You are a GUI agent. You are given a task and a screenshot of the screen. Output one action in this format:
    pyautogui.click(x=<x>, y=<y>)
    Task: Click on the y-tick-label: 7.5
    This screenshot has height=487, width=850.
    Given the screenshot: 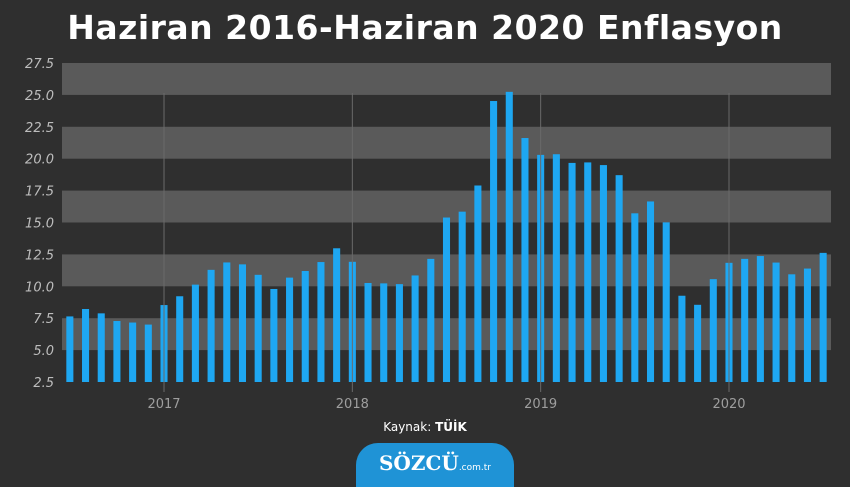 What is the action you would take?
    pyautogui.click(x=43, y=319)
    